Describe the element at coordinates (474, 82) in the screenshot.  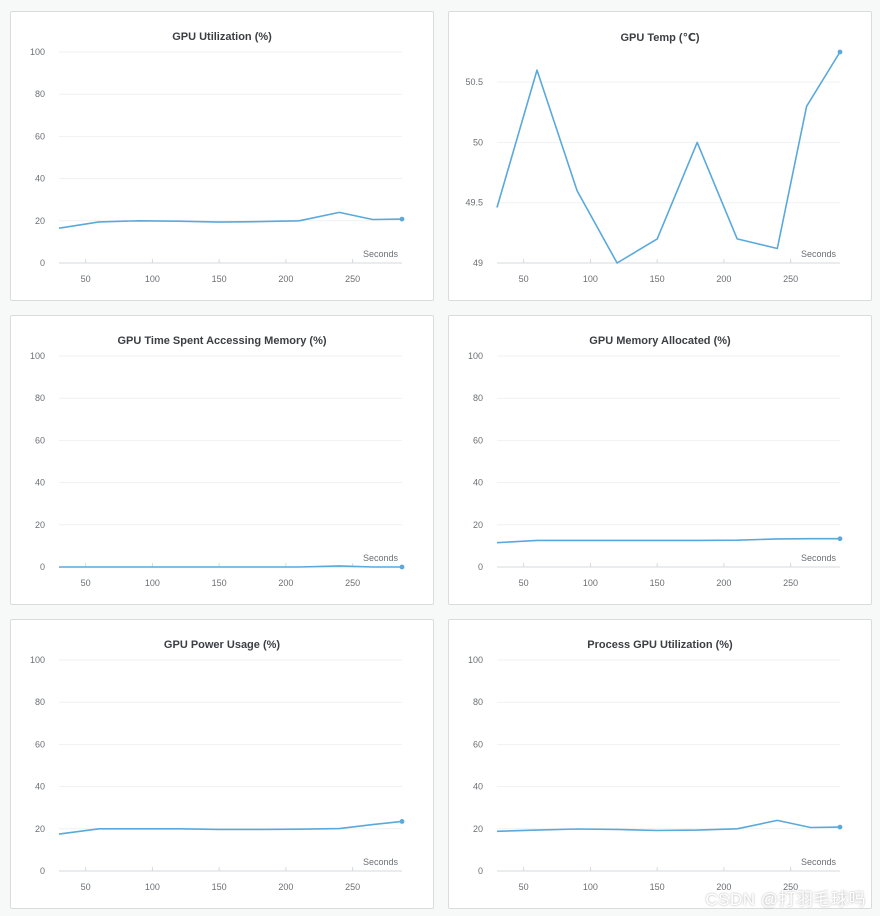
I see `y-tick-label: 50.5` at that location.